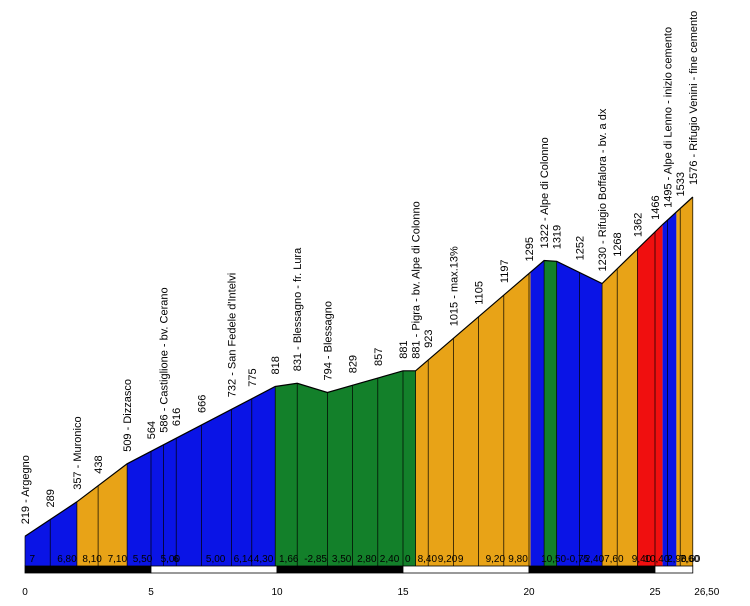 The image size is (750, 606). What do you see at coordinates (328, 341) in the screenshot?
I see `point-label: 794 - Blessagno` at bounding box center [328, 341].